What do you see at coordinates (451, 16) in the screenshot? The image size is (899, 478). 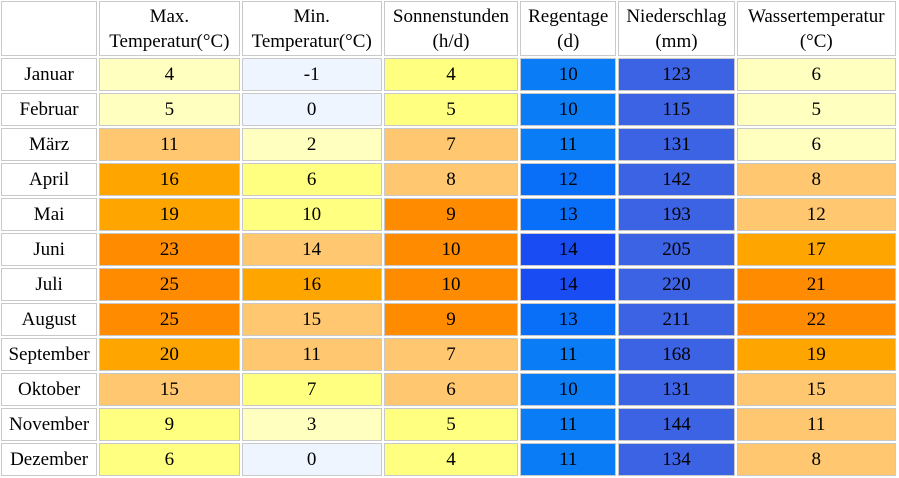 I see `header-sunshine-hours-line1: Sonnenstunden` at bounding box center [451, 16].